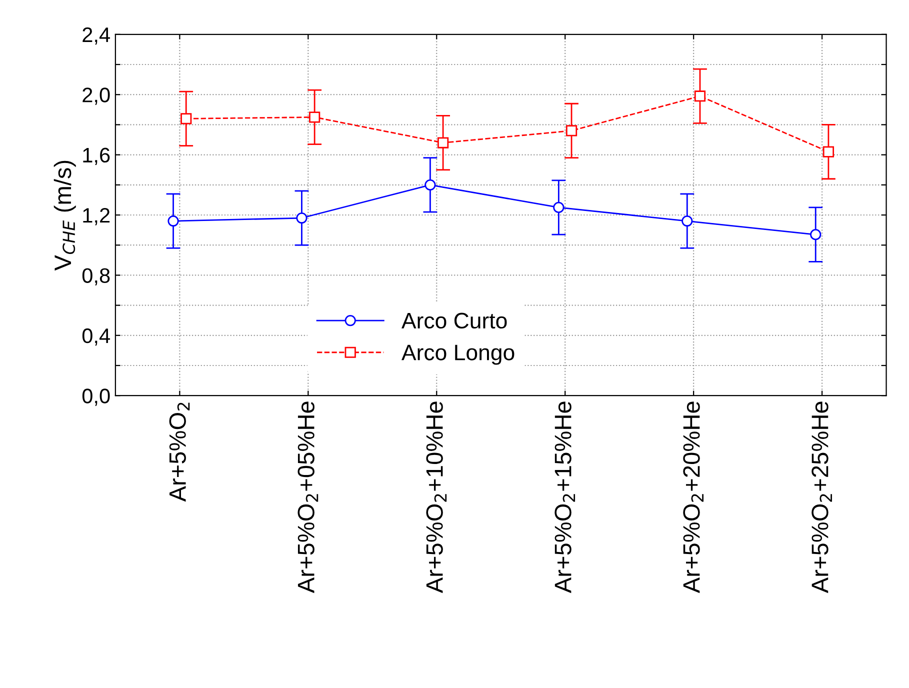 The height and width of the screenshot is (688, 909). What do you see at coordinates (96, 217) in the screenshot?
I see `y-tick-label: 1,2` at bounding box center [96, 217].